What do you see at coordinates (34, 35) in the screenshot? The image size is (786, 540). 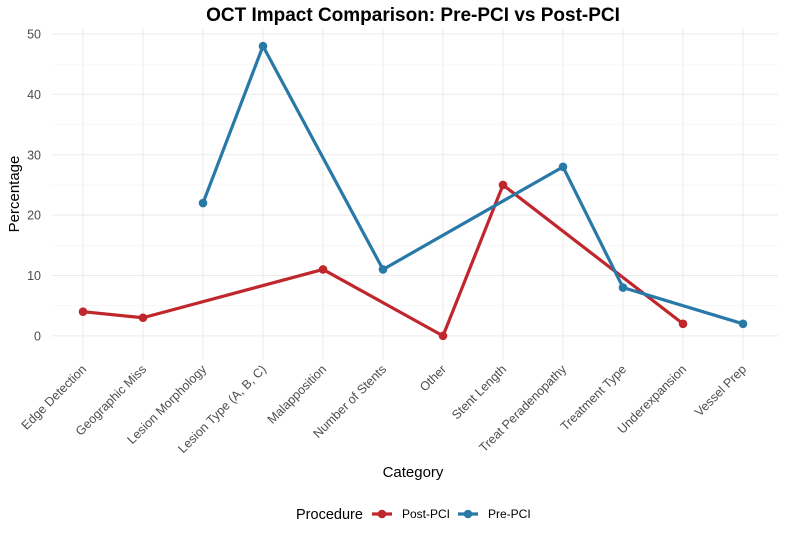 I see `y-tick-label: 50` at bounding box center [34, 35].